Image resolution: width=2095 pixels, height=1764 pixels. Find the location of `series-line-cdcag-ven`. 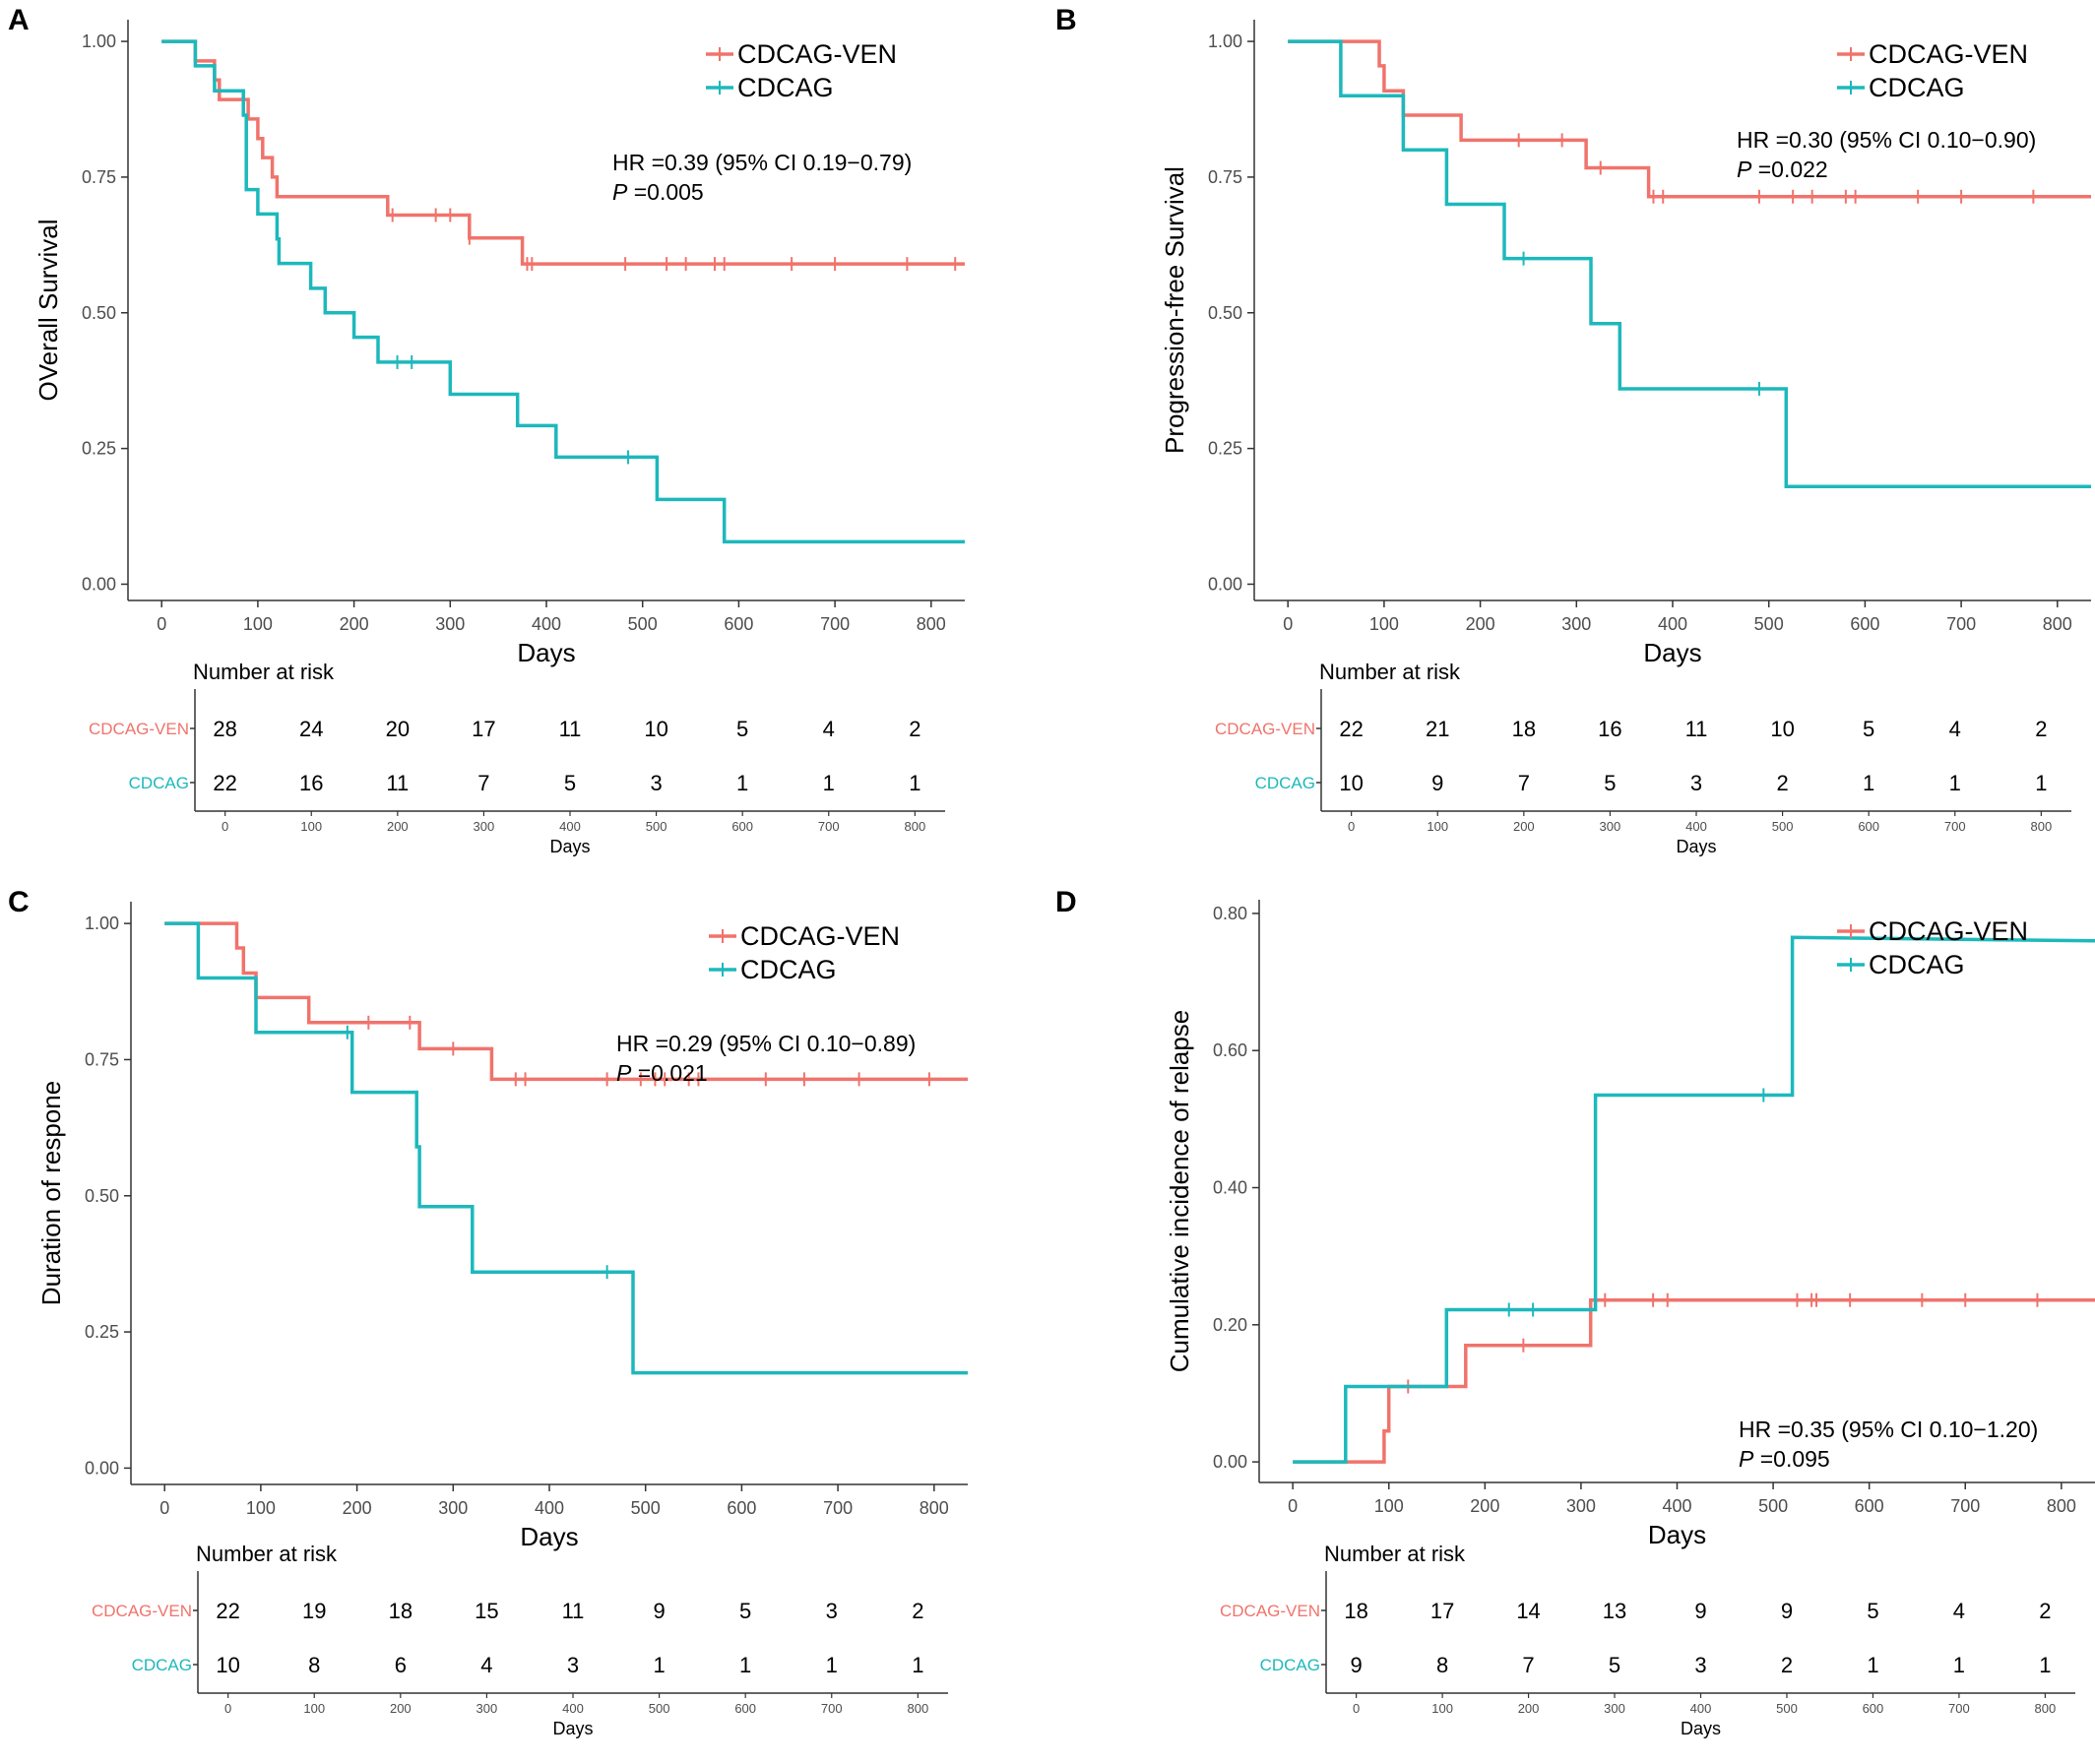

series-line-cdcag-ven is located at coordinates (566, 1001).